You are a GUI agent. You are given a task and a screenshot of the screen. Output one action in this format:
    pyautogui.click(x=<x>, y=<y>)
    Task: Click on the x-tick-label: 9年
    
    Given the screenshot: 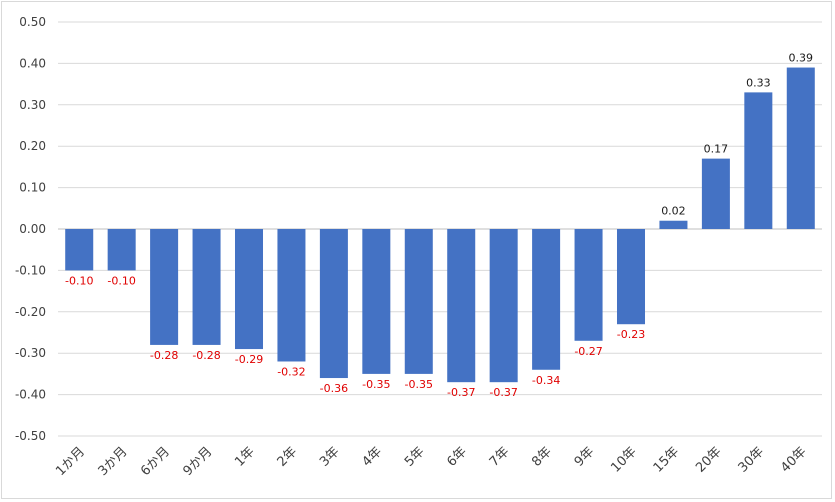 What is the action you would take?
    pyautogui.click(x=585, y=457)
    